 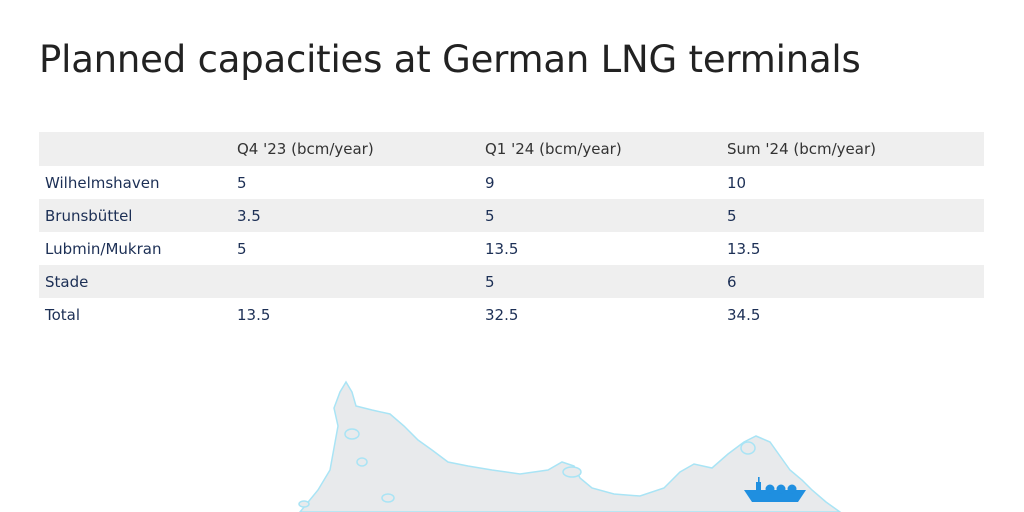 I want to click on table-row: Total 13.5 32.5 34.5, so click(x=511, y=314).